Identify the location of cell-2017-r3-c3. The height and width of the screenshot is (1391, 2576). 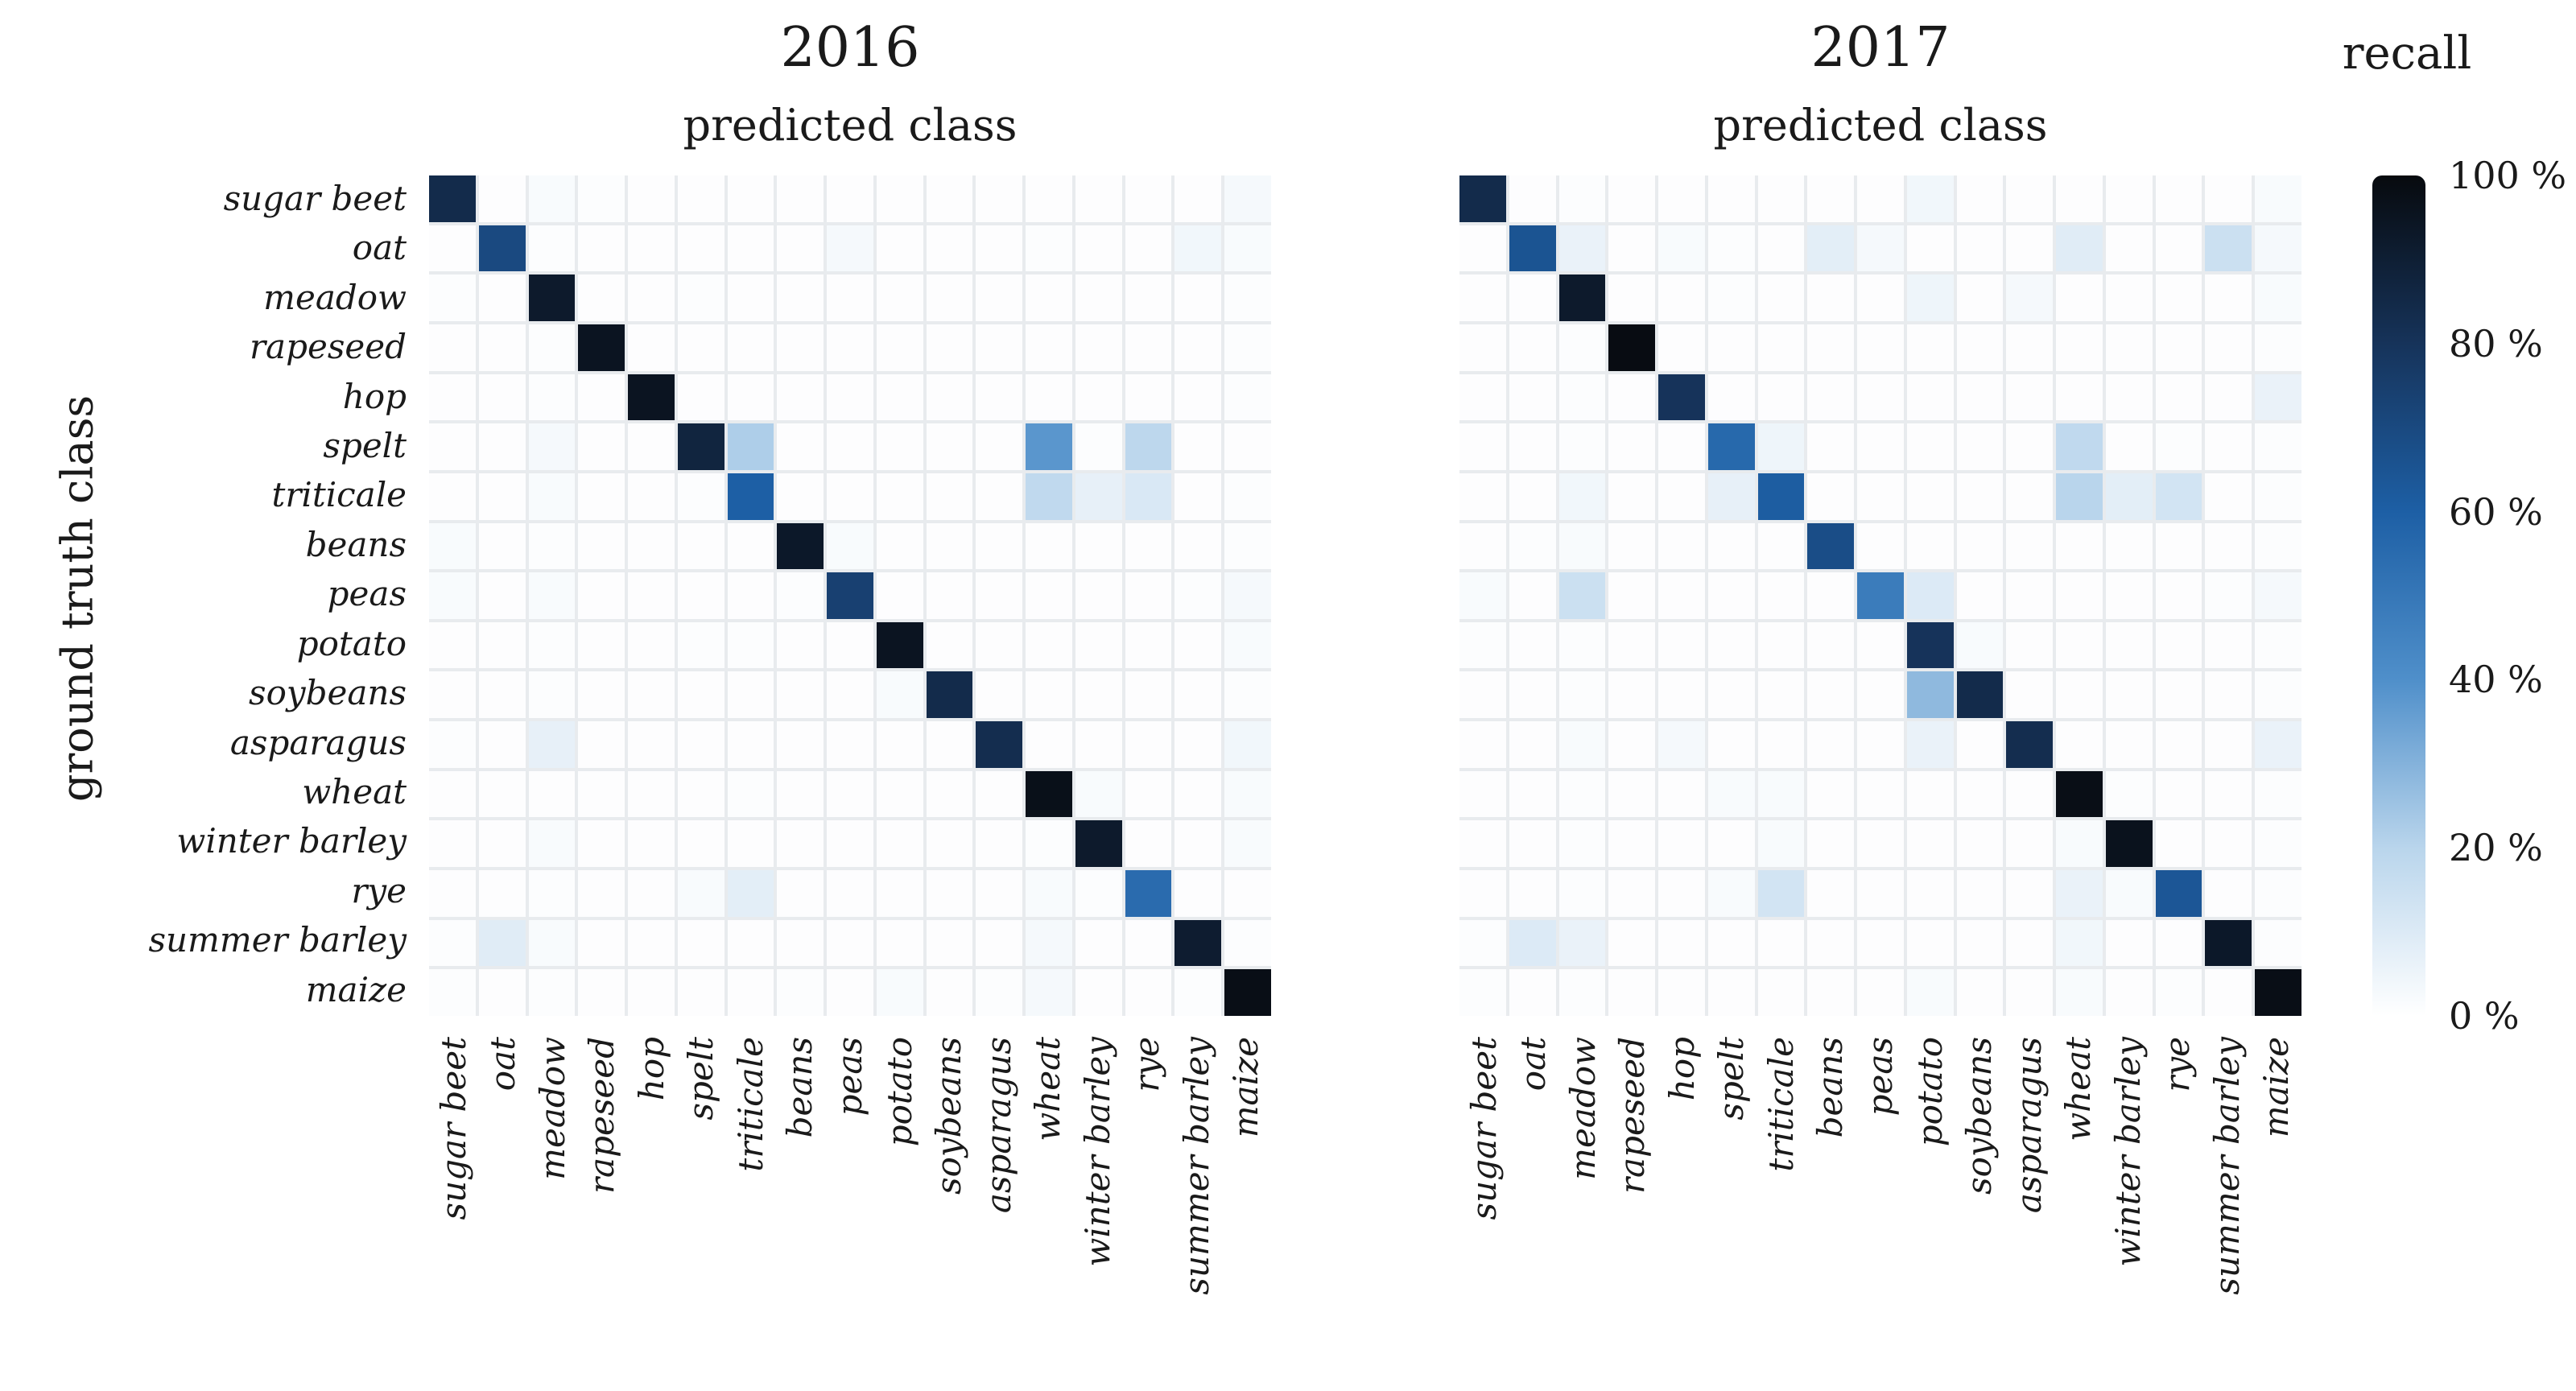
(1632, 347).